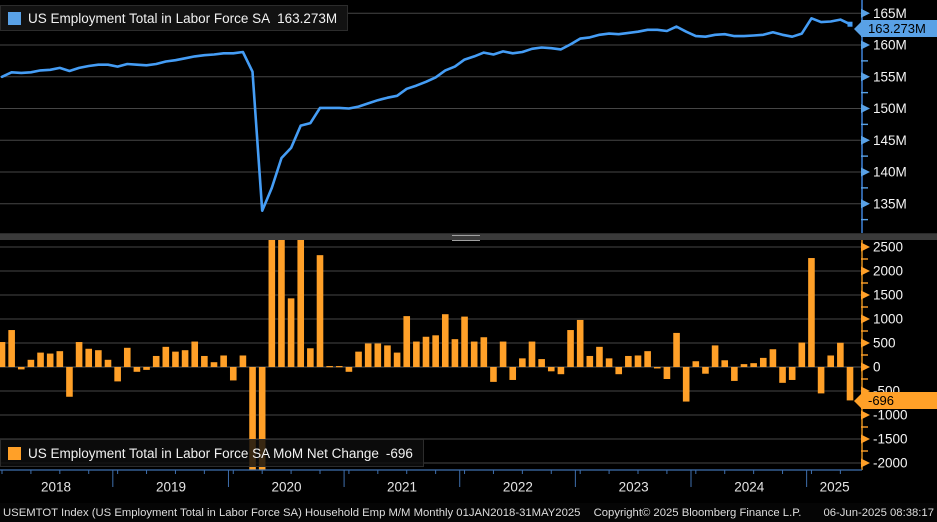 The height and width of the screenshot is (522, 937). I want to click on bottom-axis-tick-label: -2000, so click(890, 463).